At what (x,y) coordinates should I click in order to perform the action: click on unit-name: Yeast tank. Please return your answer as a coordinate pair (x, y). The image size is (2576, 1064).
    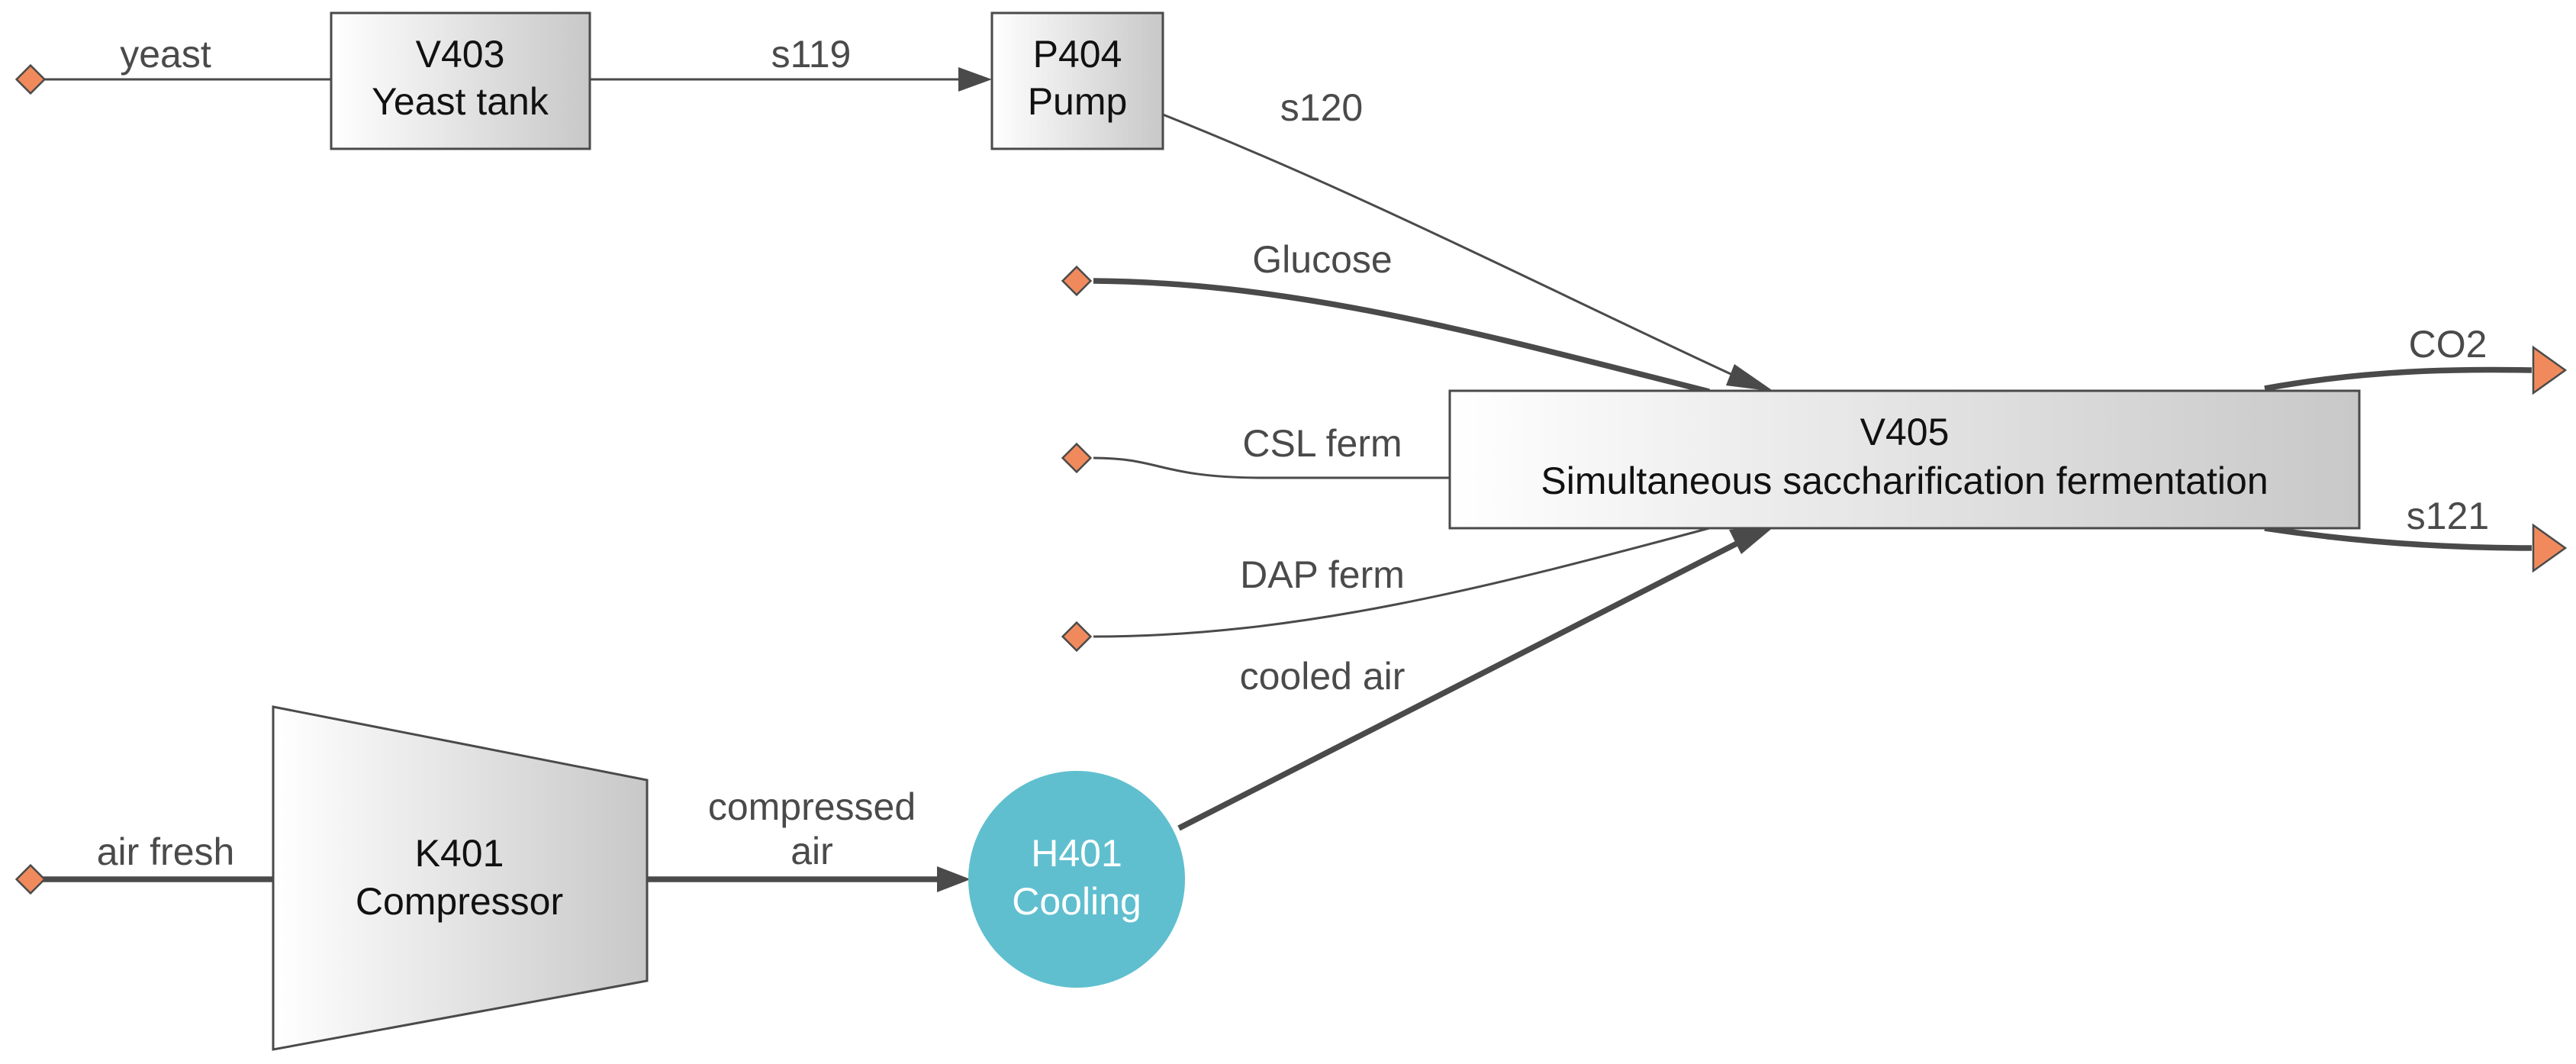
    Looking at the image, I should click on (460, 101).